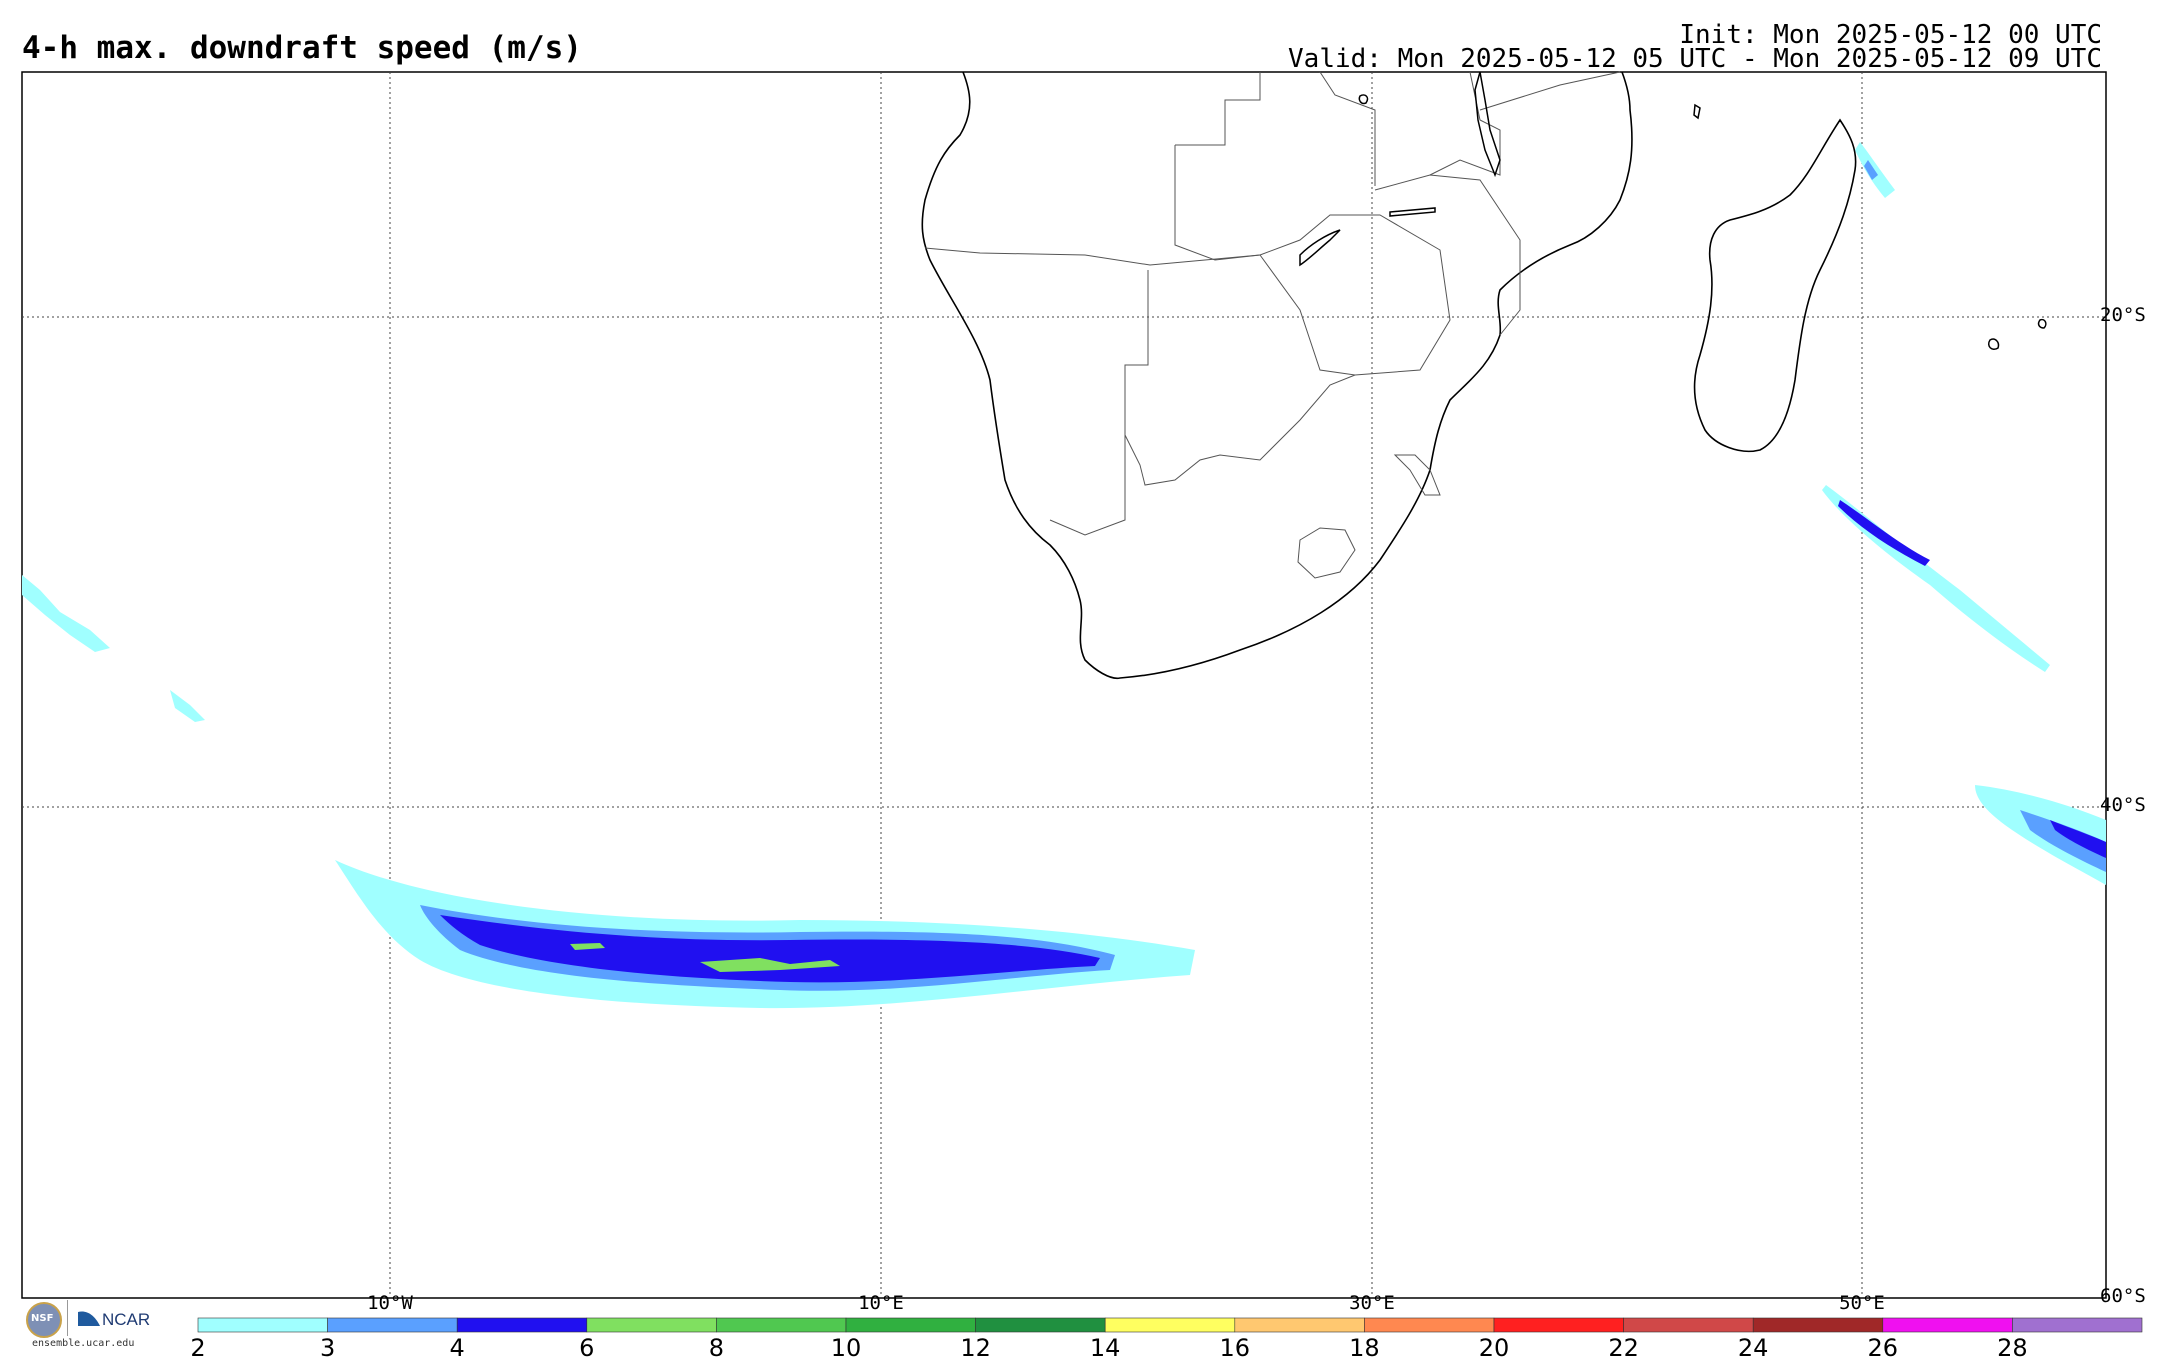 Image resolution: width=2160 pixels, height=1362 pixels. Describe the element at coordinates (881, 1303) in the screenshot. I see `lon-label-10e: 10°E` at that location.